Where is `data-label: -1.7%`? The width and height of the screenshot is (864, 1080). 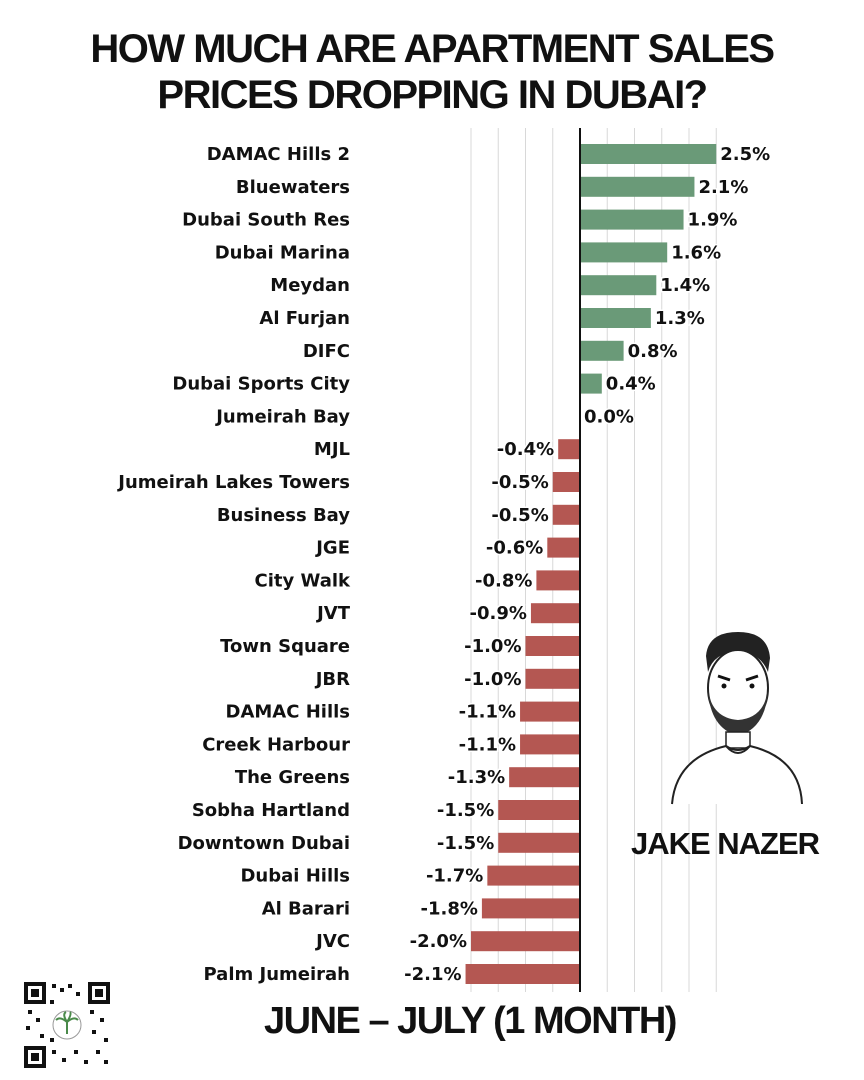 data-label: -1.7% is located at coordinates (454, 876).